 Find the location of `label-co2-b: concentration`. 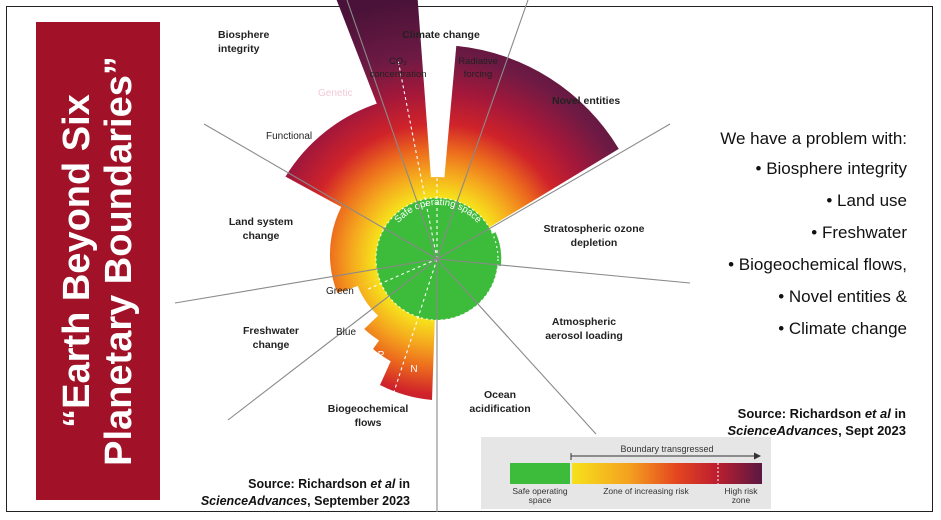

label-co2-b: concentration is located at coordinates (397, 74).